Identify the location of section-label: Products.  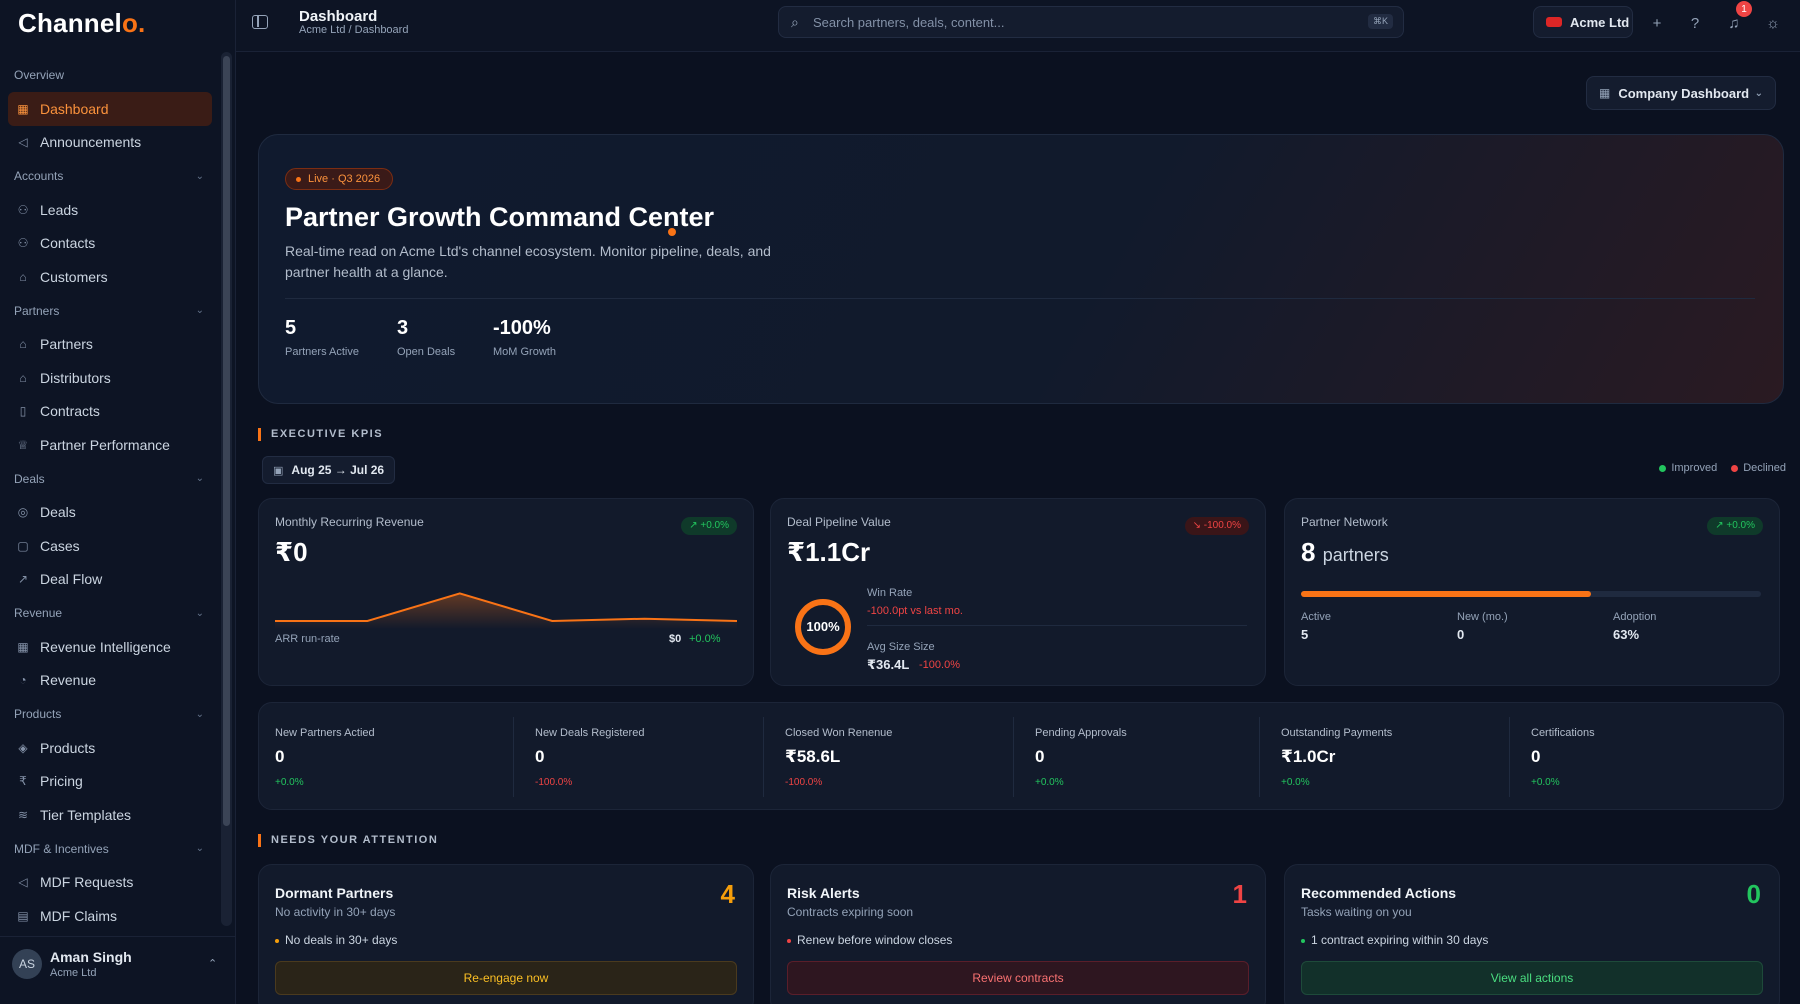
(38, 714).